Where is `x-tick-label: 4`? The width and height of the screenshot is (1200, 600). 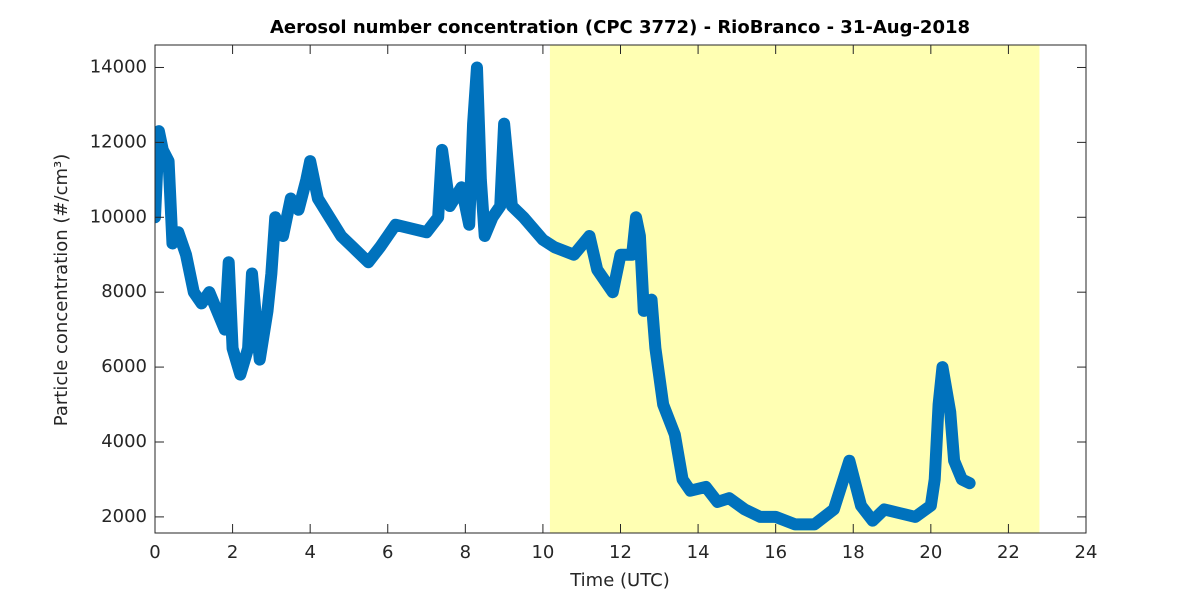
x-tick-label: 4 is located at coordinates (309, 552).